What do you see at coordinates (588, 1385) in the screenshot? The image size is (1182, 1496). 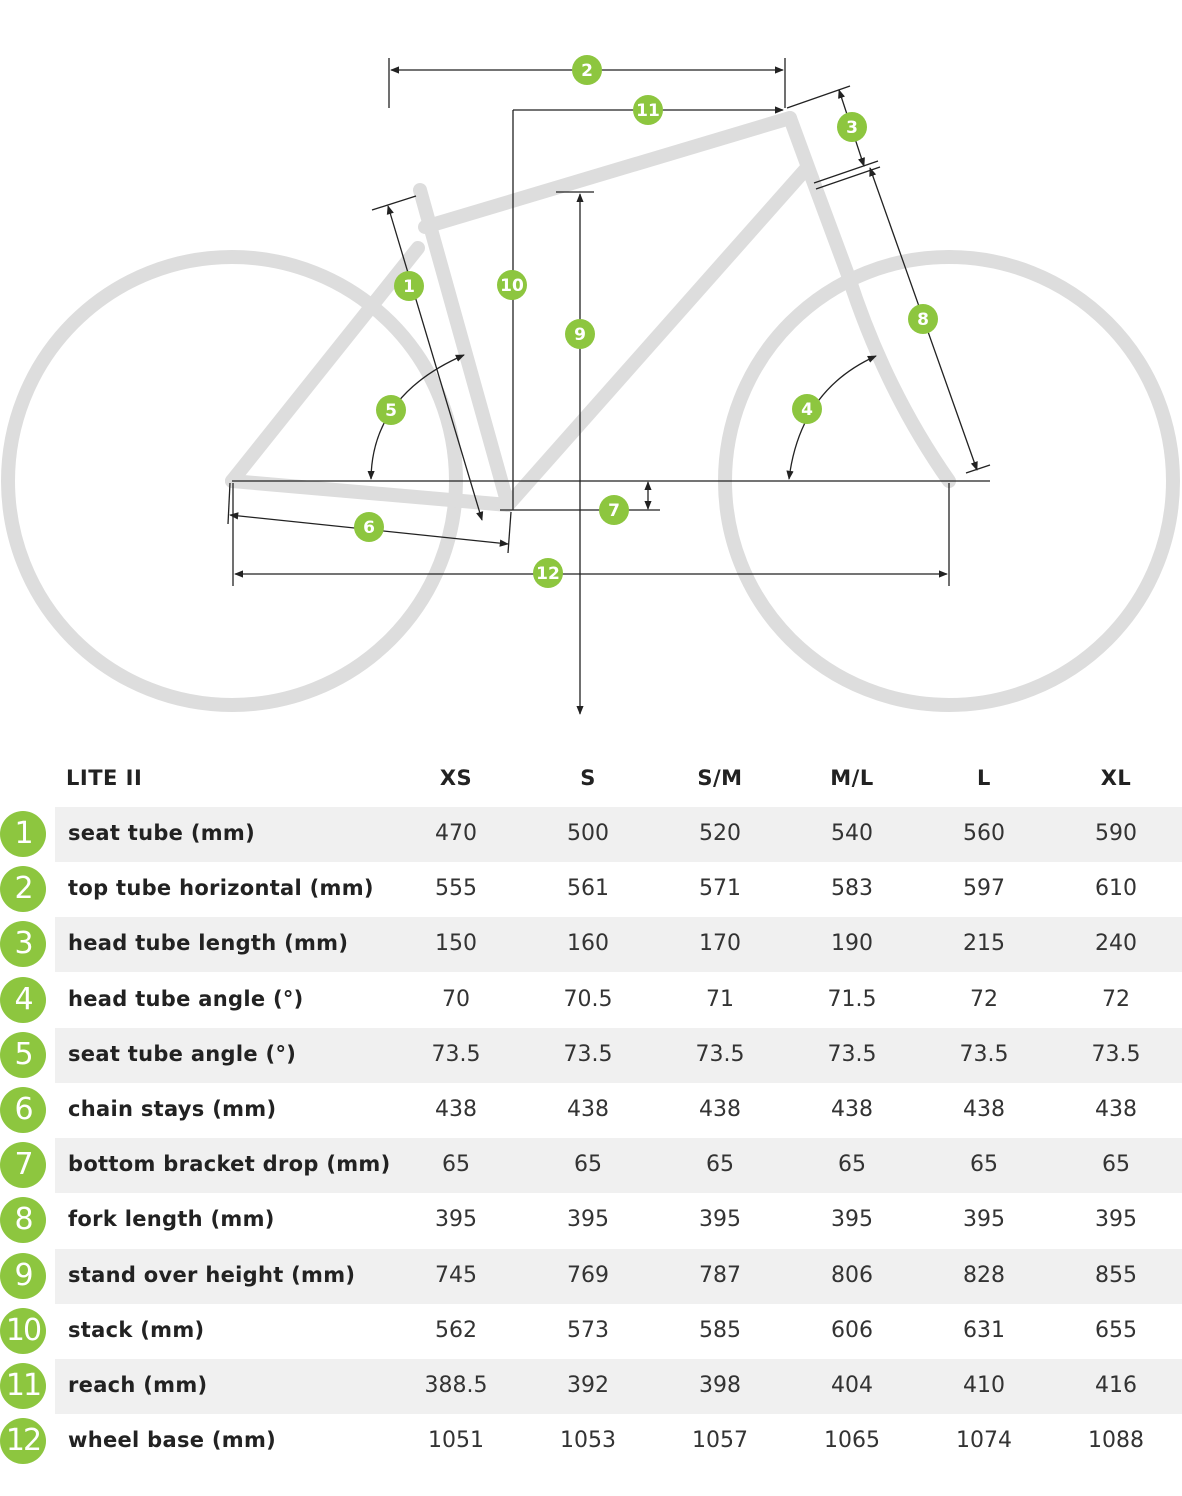 I see `table-cell: 392` at bounding box center [588, 1385].